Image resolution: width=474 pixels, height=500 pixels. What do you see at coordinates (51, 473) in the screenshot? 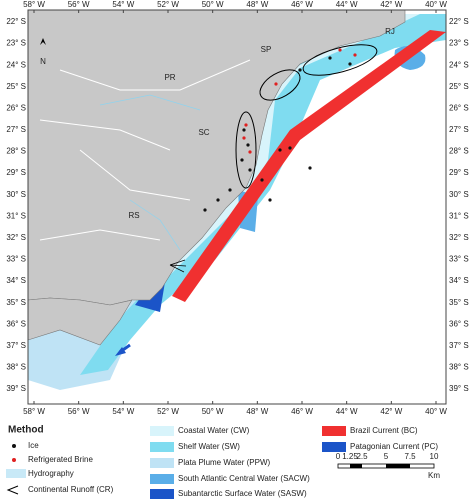
I see `legend-label: Hydrography` at bounding box center [51, 473].